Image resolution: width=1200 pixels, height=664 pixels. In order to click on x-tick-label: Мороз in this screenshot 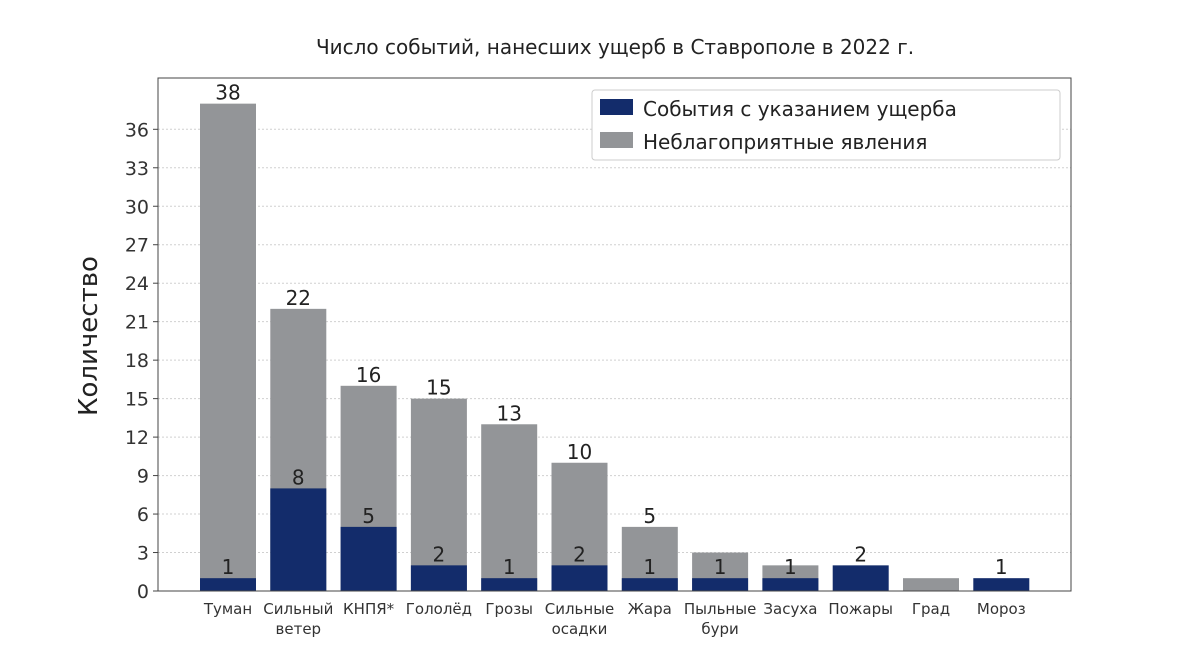, I will do `click(1001, 609)`.